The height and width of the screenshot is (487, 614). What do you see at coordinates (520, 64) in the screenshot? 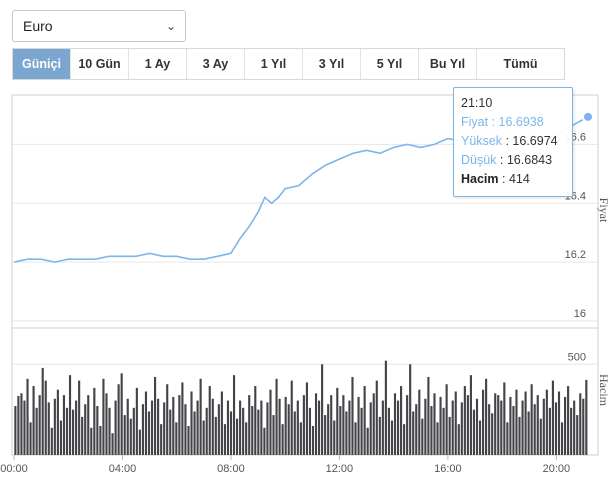
I see `tab-tumu: Tümü` at bounding box center [520, 64].